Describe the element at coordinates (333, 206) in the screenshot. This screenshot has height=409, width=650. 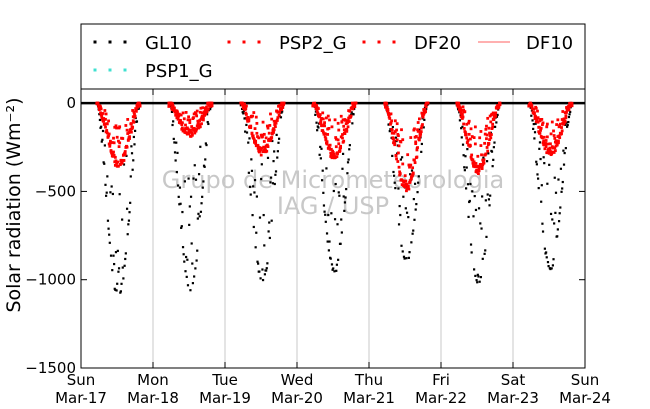
I see `watermark-line-2: IAG / USP` at that location.